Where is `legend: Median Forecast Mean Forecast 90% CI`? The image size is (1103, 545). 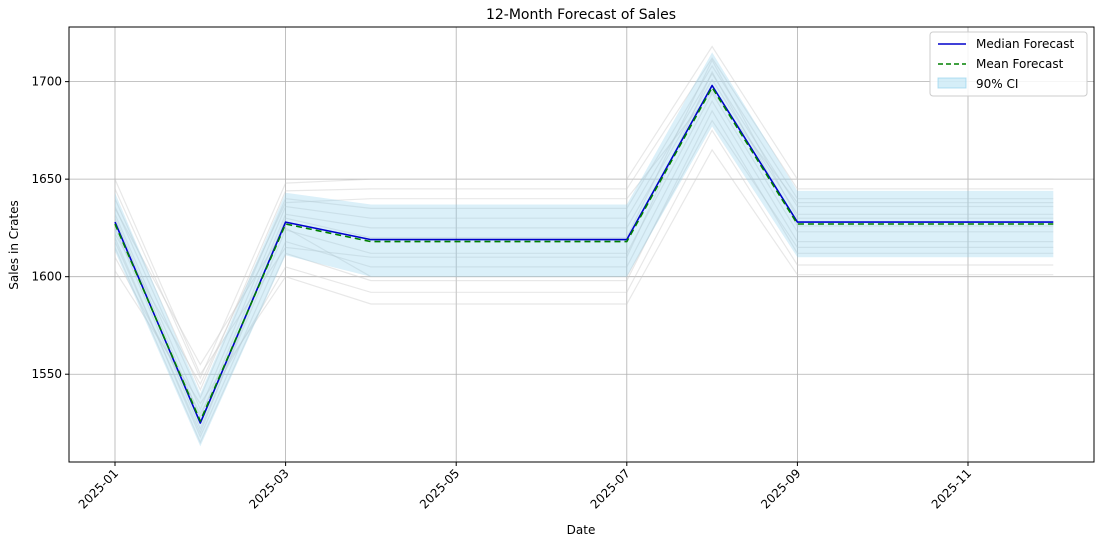
legend: Median Forecast Mean Forecast 90% CI is located at coordinates (1008, 64).